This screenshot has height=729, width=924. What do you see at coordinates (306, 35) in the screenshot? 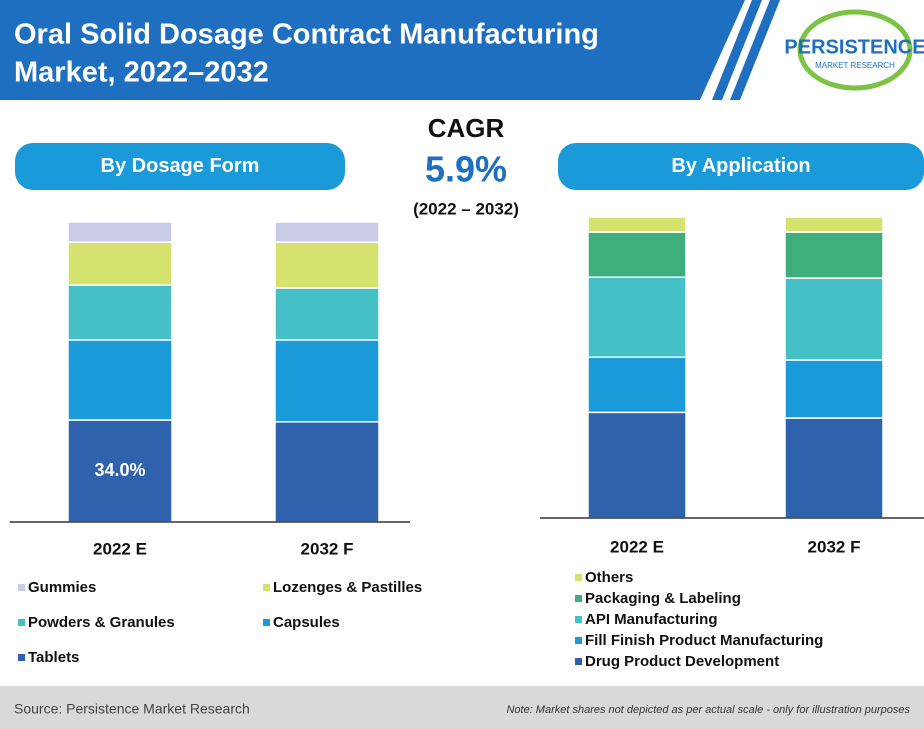
I see `title-line: Oral Solid Dosage Contract Manufacturing` at bounding box center [306, 35].